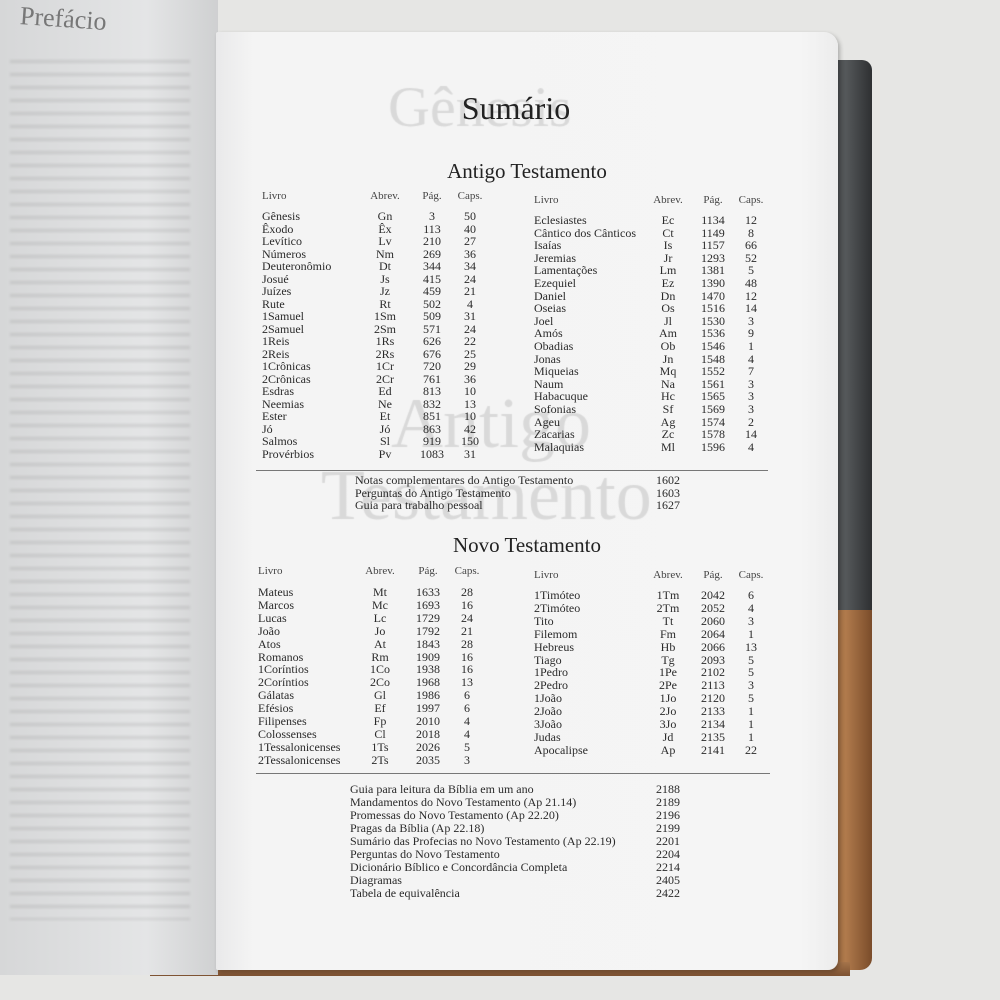 This screenshot has height=1000, width=1000. Describe the element at coordinates (668, 295) in the screenshot. I see `book-abbrev: Dn` at that location.